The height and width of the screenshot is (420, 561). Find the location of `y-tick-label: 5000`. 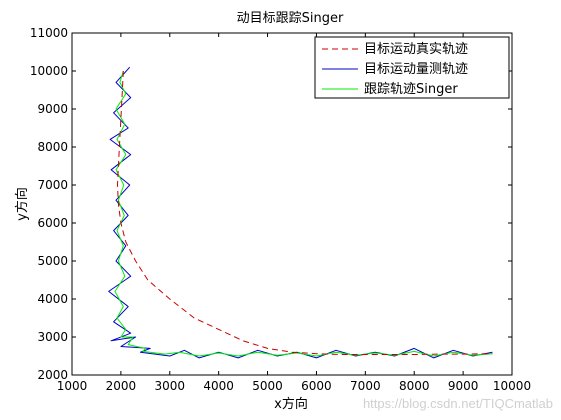

y-tick-label: 5000 is located at coordinates (52, 261).